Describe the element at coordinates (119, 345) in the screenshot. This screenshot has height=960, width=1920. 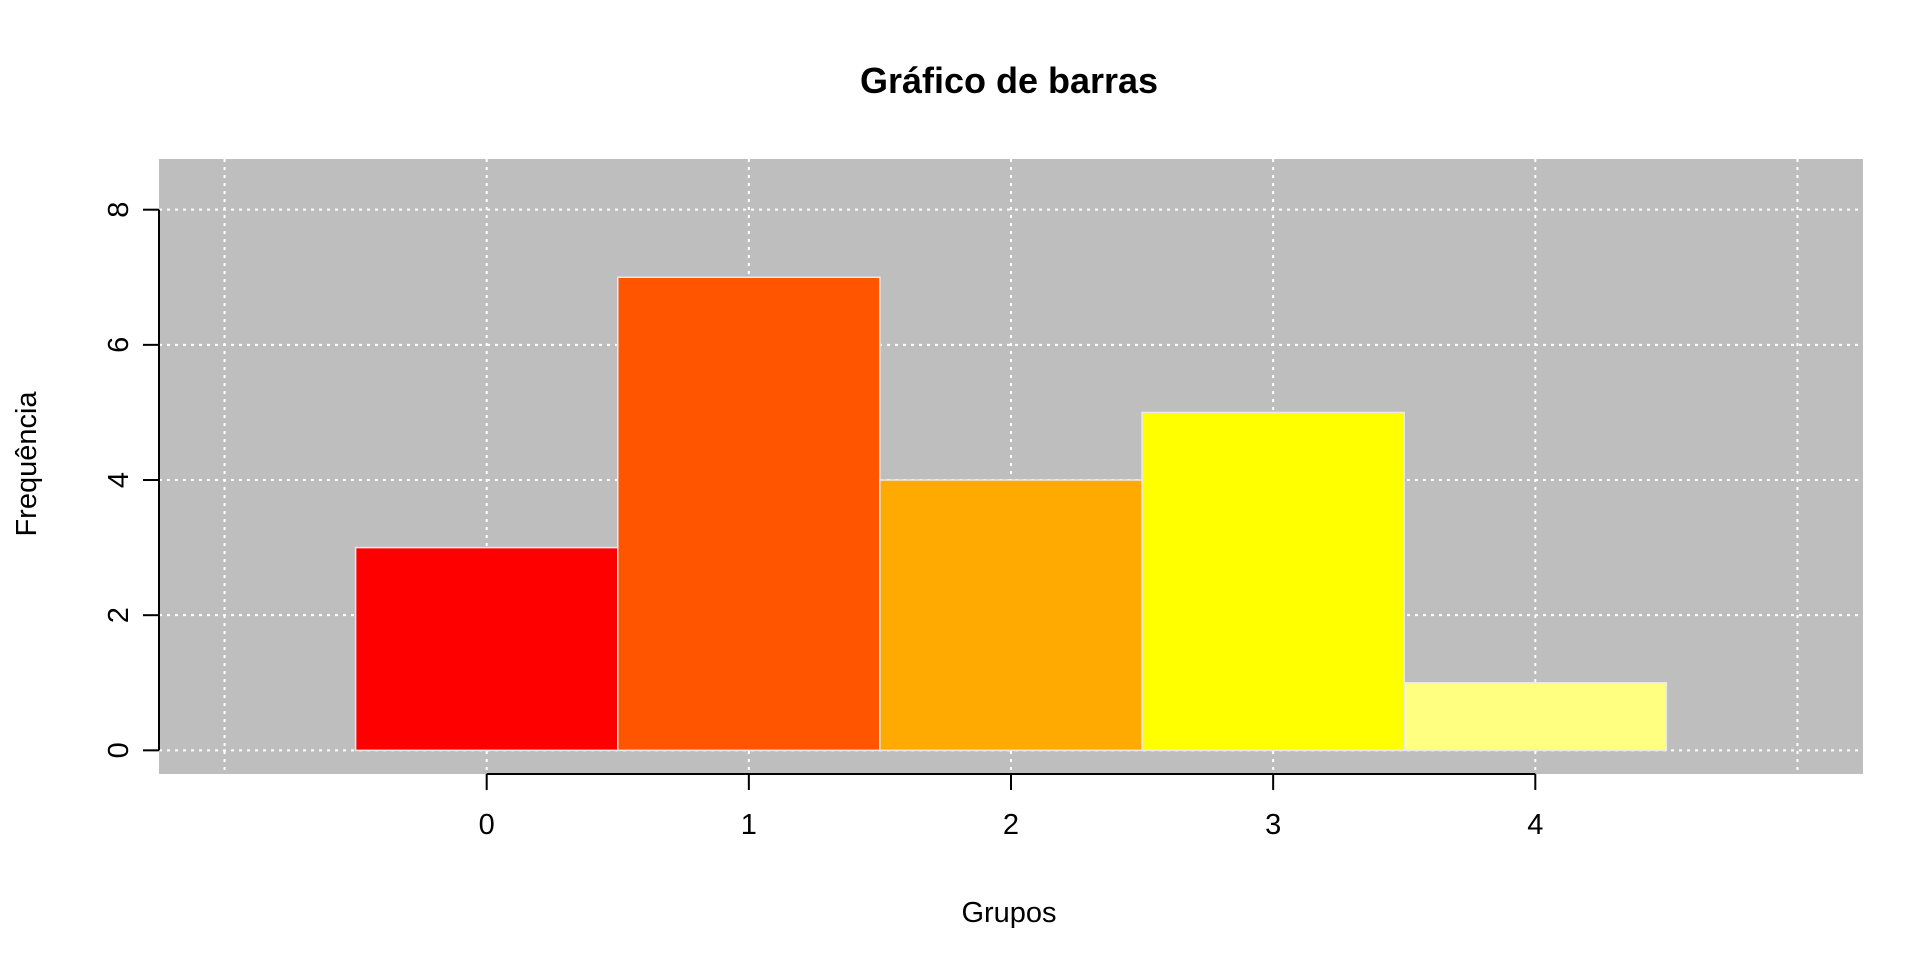
I see `y-tick-label: 6` at that location.